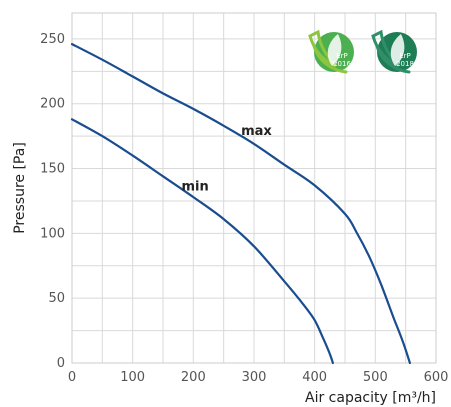 The width and height of the screenshot is (451, 407). What do you see at coordinates (370, 398) in the screenshot?
I see `x-axis-title: Air capacity [m³/h]` at bounding box center [370, 398].